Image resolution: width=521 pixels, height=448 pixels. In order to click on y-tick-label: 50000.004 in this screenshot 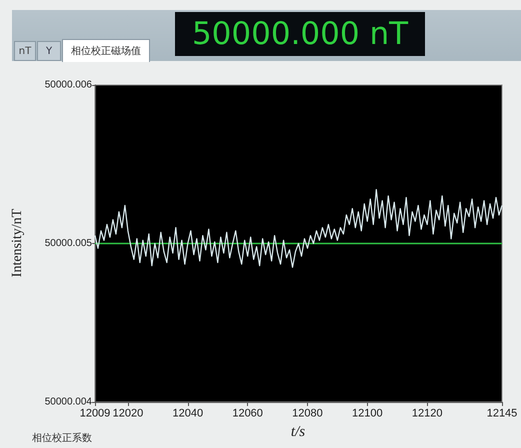, I will do `click(68, 402)`.